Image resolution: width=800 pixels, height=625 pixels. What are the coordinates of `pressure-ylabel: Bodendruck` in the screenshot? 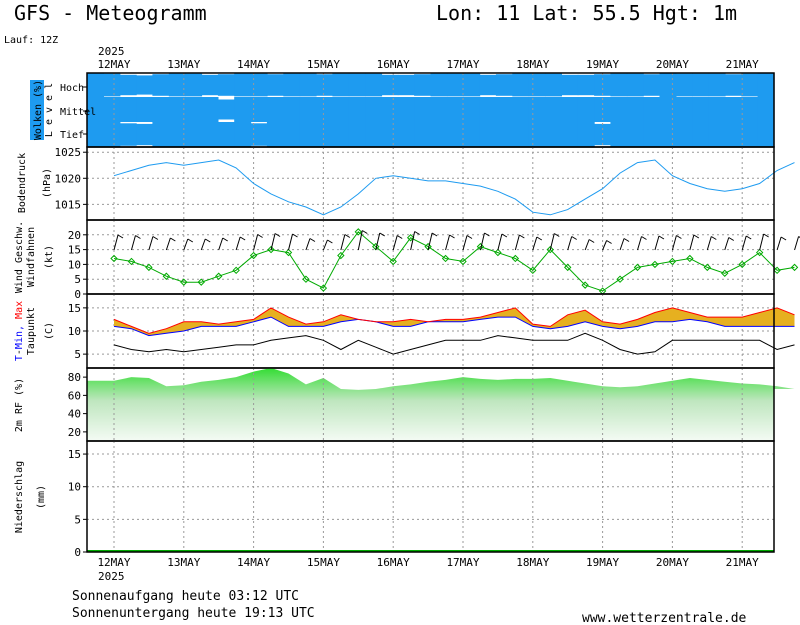 It's located at (22, 183).